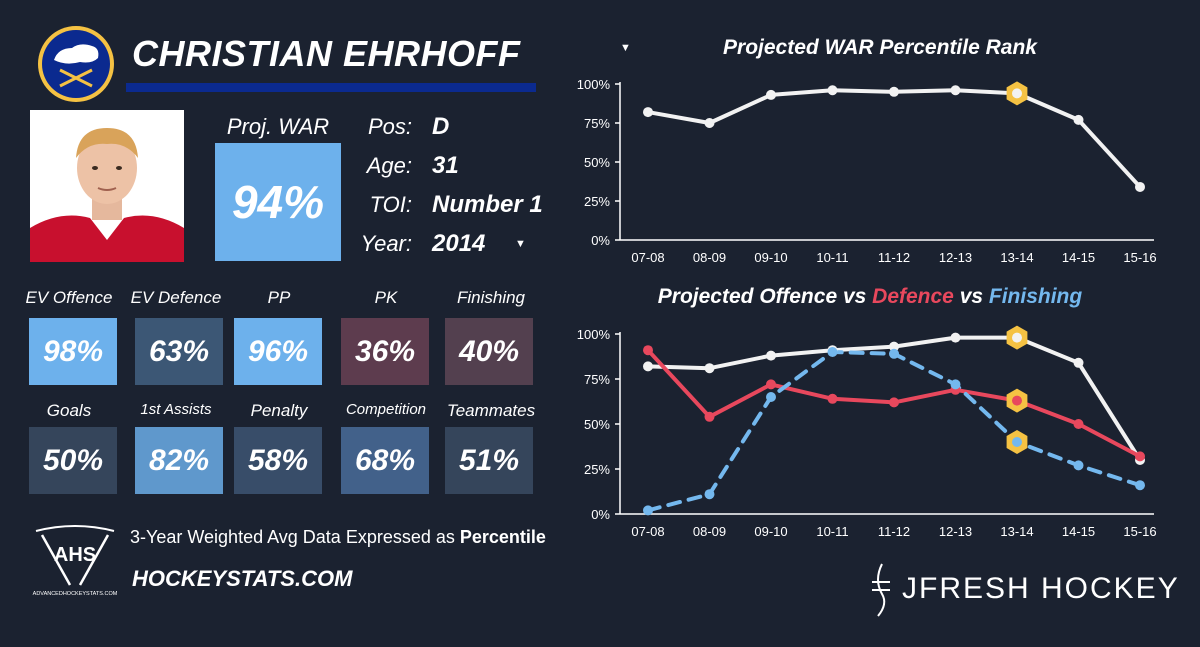 This screenshot has width=1200, height=647. Describe the element at coordinates (75, 594) in the screenshot. I see `ahs-logo-sub: ADVANCEDHOCKEYSTATS.COM` at that location.